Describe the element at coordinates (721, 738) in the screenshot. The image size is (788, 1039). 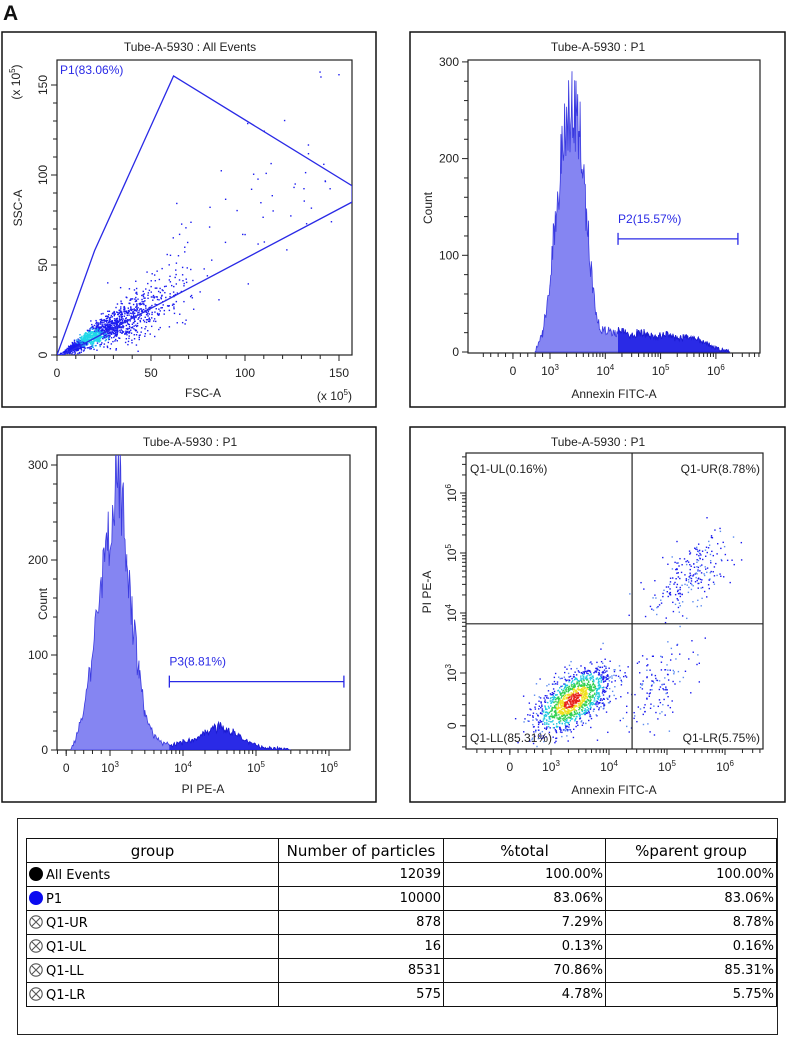
I see `quadrant-label-lr: Q1-LR(5.75%)` at that location.